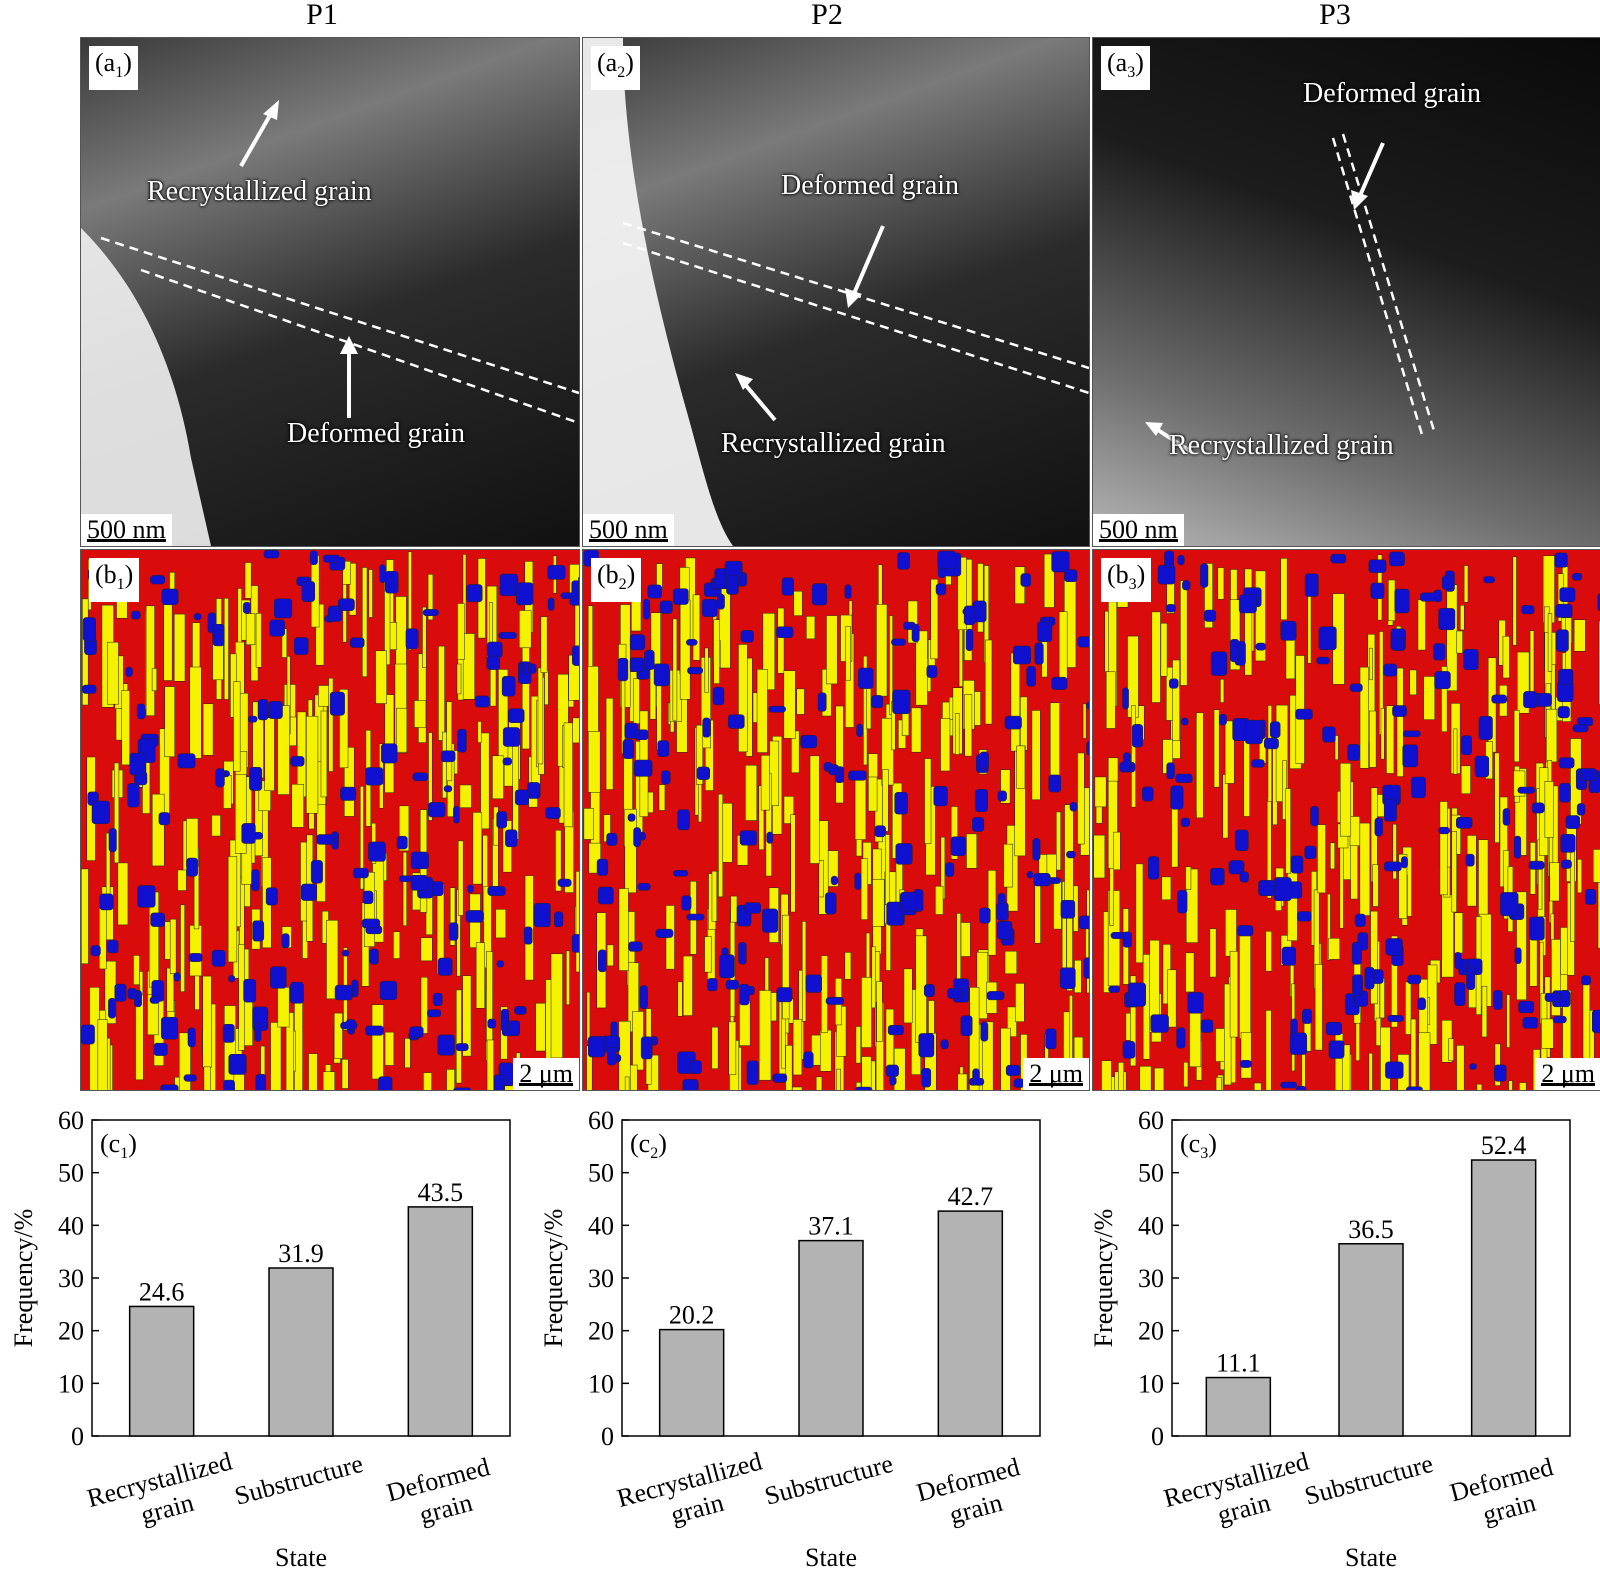  I want to click on panel-label-a1: (a1), so click(113, 68).